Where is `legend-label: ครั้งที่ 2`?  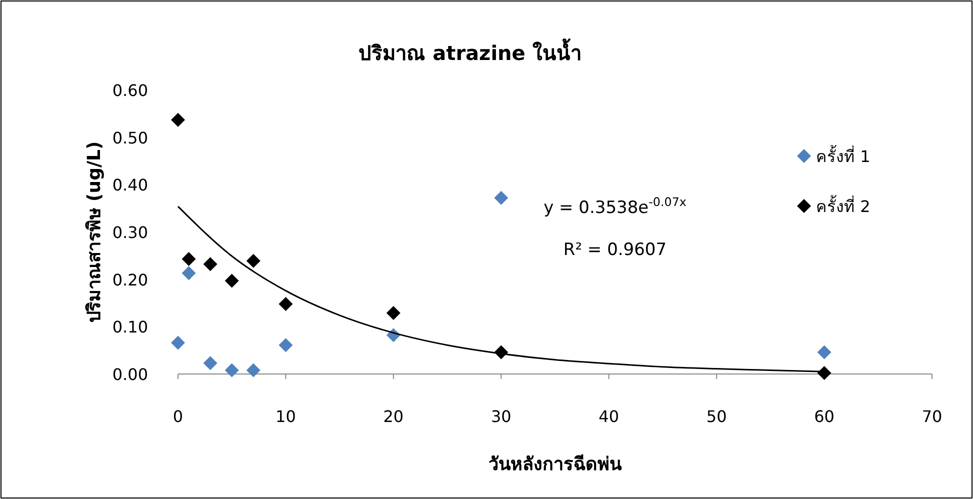 legend-label: ครั้งที่ 2 is located at coordinates (843, 205).